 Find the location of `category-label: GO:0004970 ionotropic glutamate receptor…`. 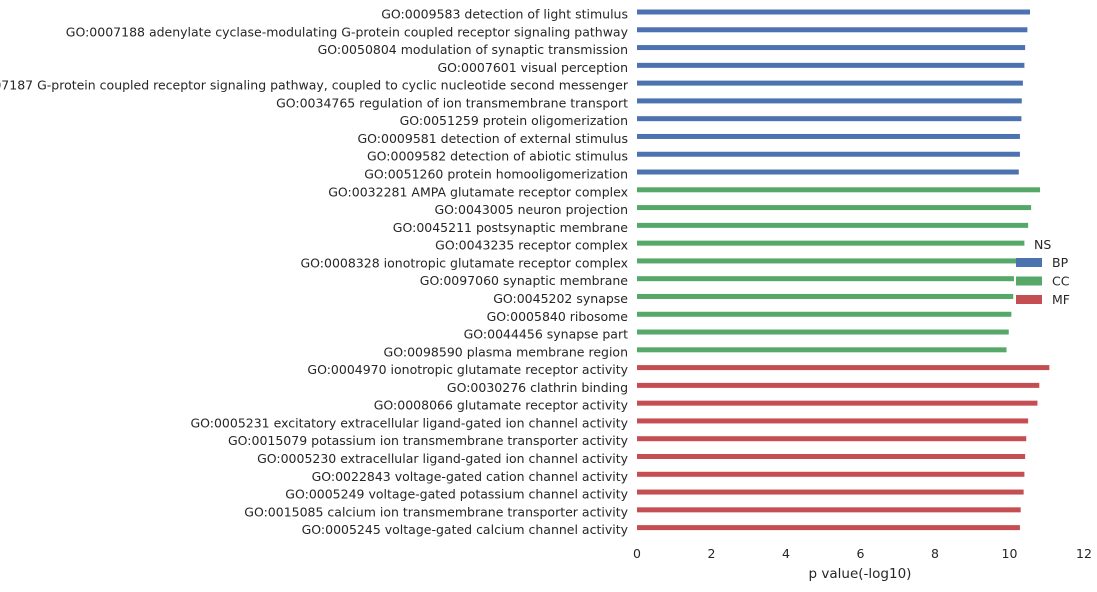

category-label: GO:0004970 ionotropic glutamate receptor… is located at coordinates (467, 369).